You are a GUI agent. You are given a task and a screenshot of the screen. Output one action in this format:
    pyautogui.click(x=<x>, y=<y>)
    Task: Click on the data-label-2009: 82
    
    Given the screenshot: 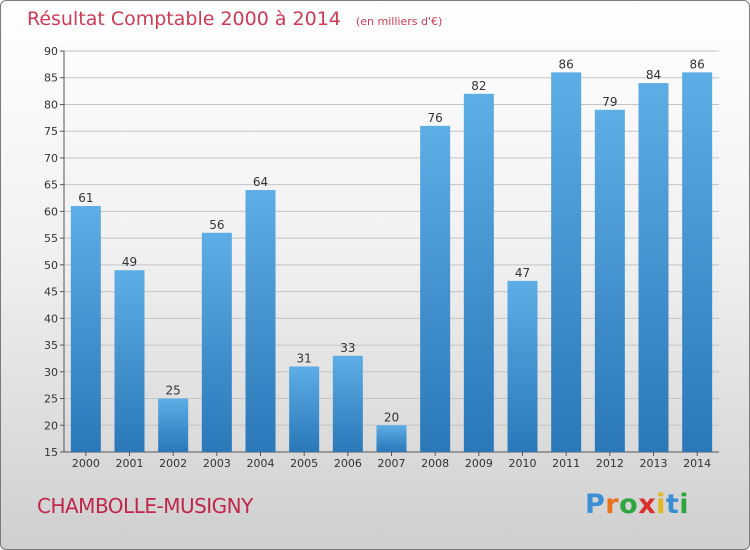 What is the action you would take?
    pyautogui.click(x=478, y=86)
    